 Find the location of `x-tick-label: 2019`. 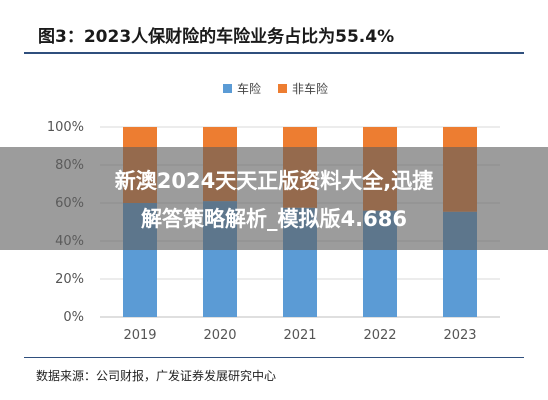

x-tick-label: 2019 is located at coordinates (139, 335).